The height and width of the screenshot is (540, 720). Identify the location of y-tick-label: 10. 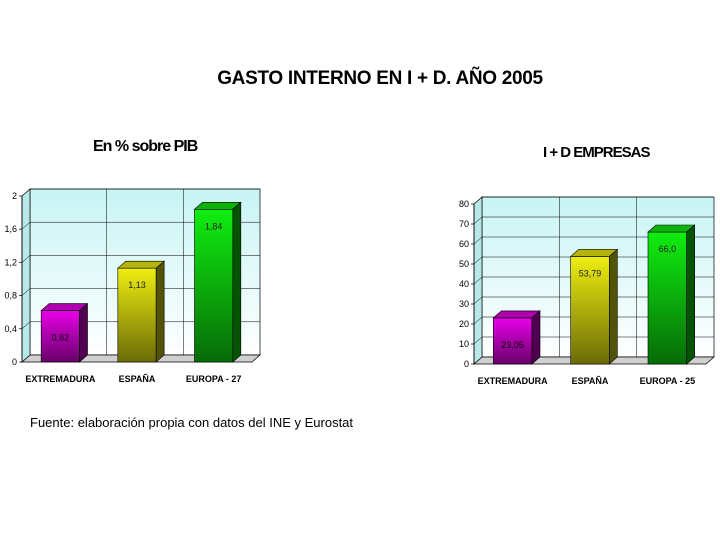
(464, 344).